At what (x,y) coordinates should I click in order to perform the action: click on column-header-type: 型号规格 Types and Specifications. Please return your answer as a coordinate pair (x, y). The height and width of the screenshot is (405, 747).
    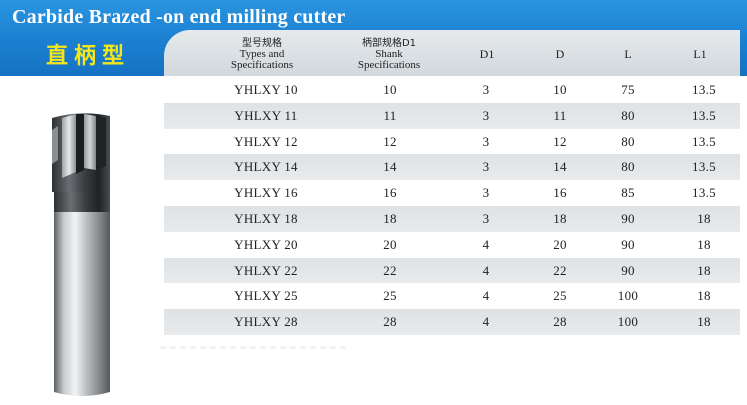
    Looking at the image, I should click on (262, 54).